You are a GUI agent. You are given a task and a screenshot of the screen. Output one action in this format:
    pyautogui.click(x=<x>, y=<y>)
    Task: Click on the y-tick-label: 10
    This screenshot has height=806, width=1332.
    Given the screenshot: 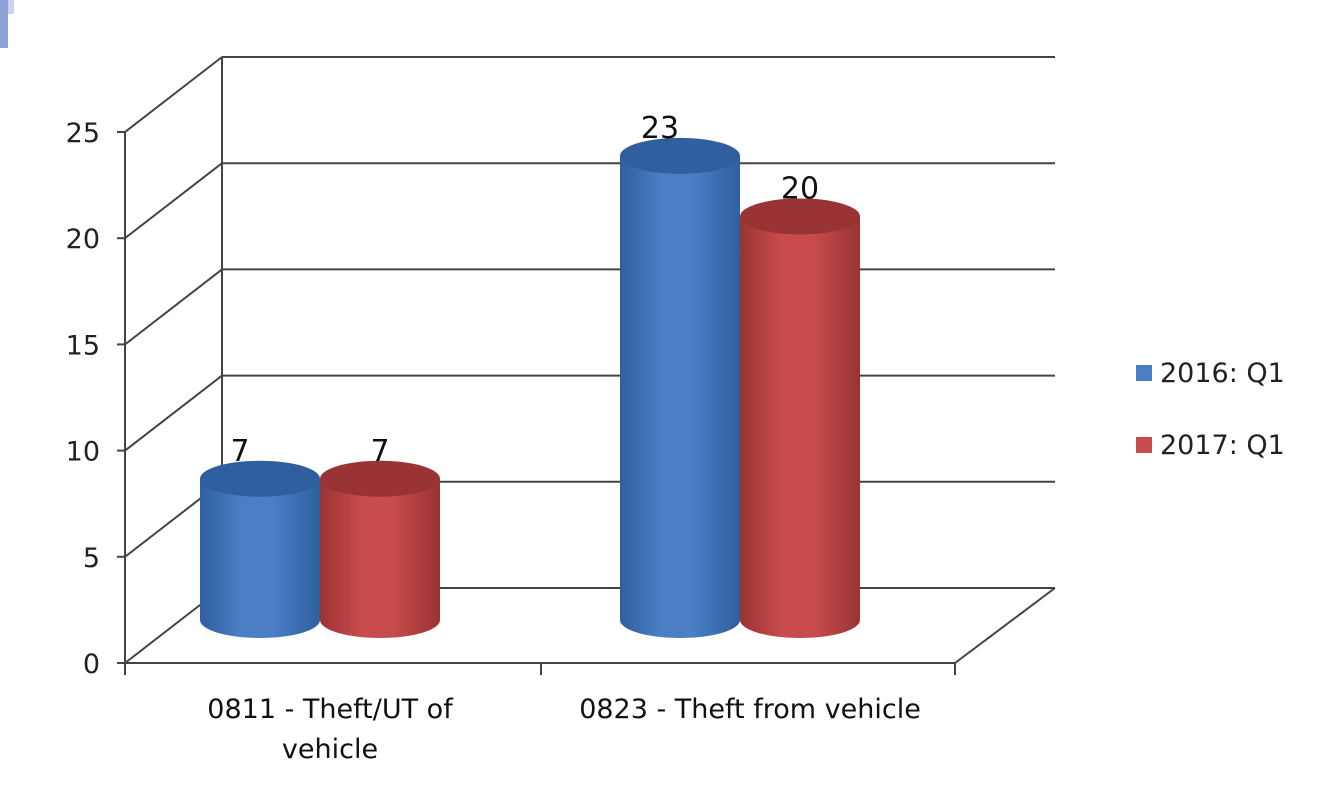 What is the action you would take?
    pyautogui.click(x=83, y=452)
    